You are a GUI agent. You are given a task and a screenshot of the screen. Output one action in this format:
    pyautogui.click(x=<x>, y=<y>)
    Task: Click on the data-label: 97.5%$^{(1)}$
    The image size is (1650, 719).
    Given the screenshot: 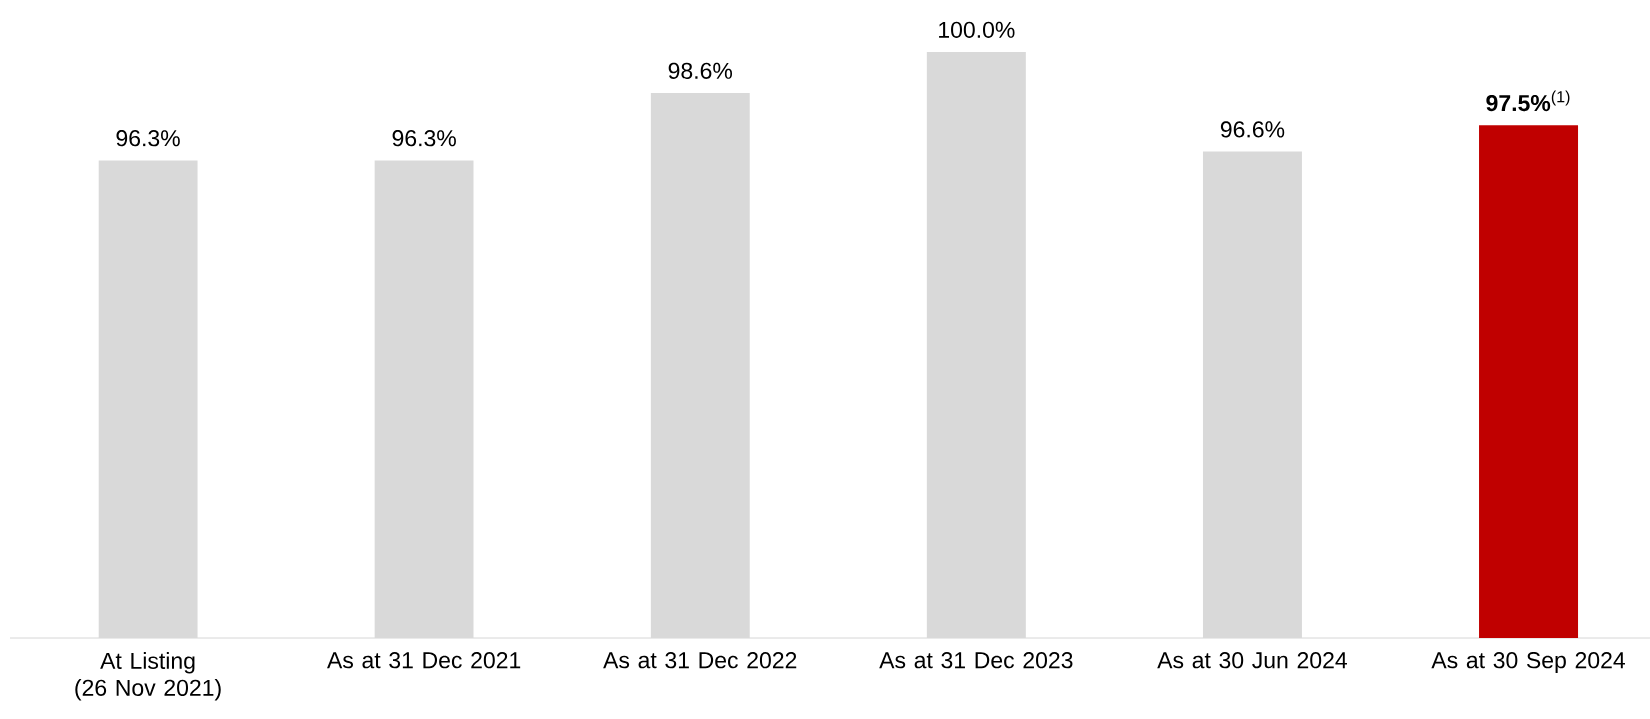 What is the action you would take?
    pyautogui.click(x=1528, y=101)
    